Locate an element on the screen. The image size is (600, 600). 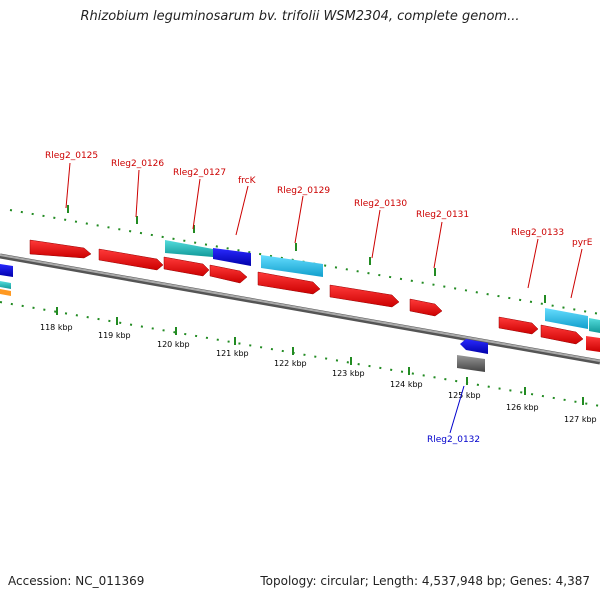
gene-label-rleg2-0131: Rleg2_0131 is located at coordinates (442, 215).